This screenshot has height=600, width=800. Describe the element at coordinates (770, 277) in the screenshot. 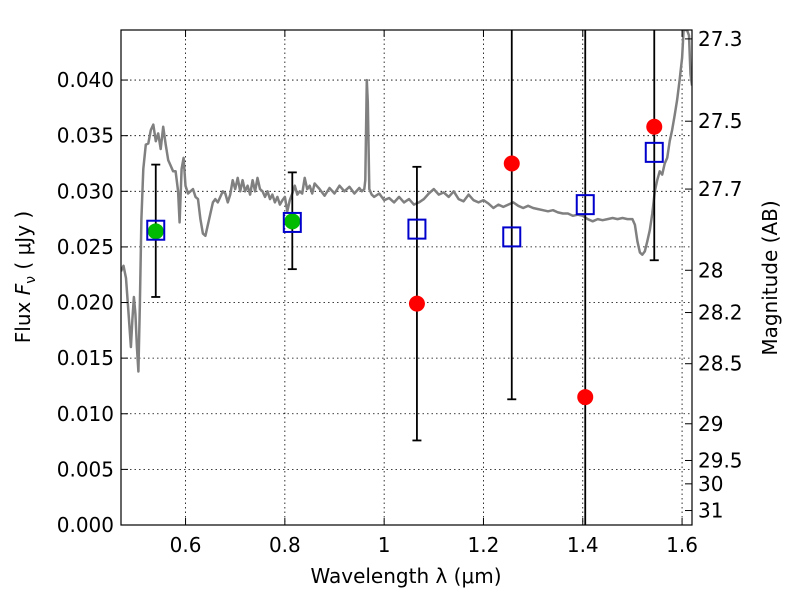

I see `y-axis-label-right: Magnitude (AB)` at that location.